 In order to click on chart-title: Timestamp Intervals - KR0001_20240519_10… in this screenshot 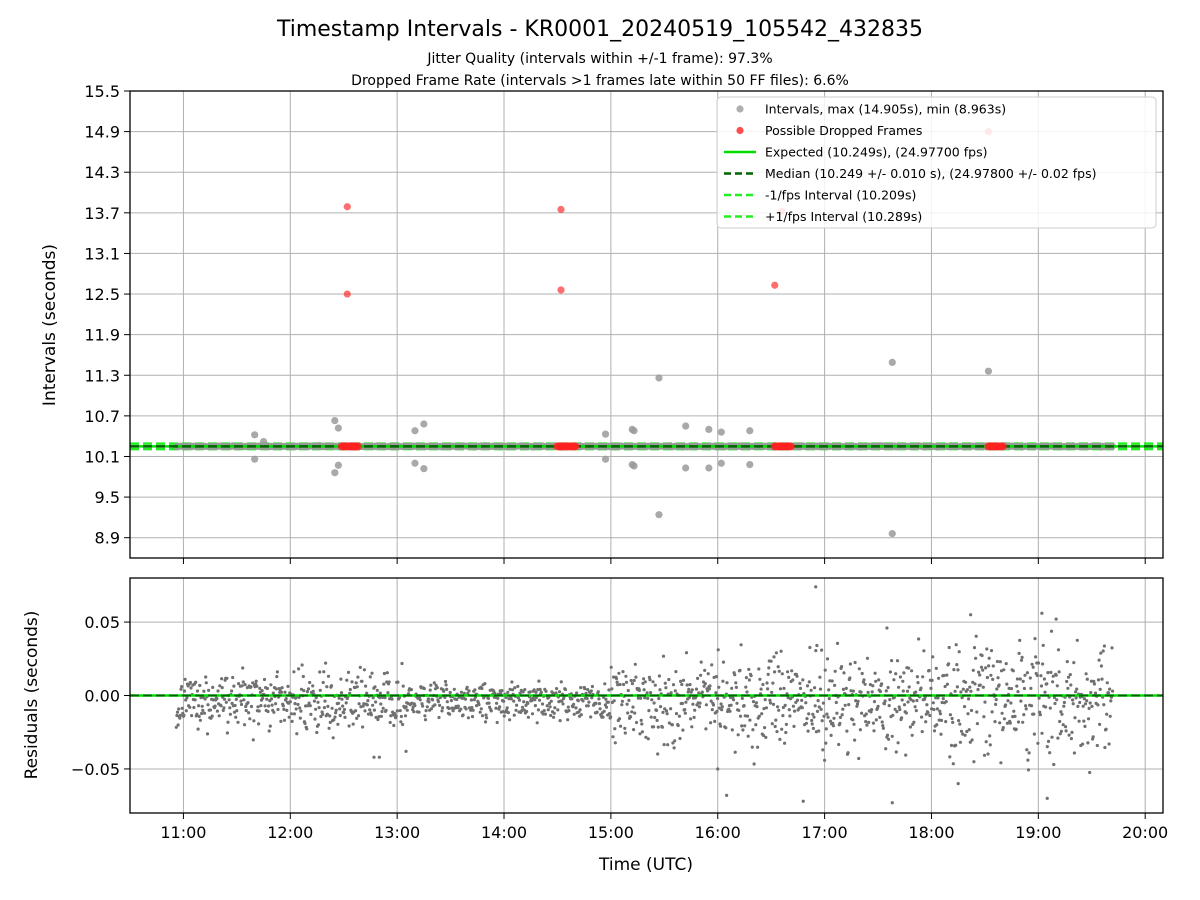, I will do `click(599, 29)`.